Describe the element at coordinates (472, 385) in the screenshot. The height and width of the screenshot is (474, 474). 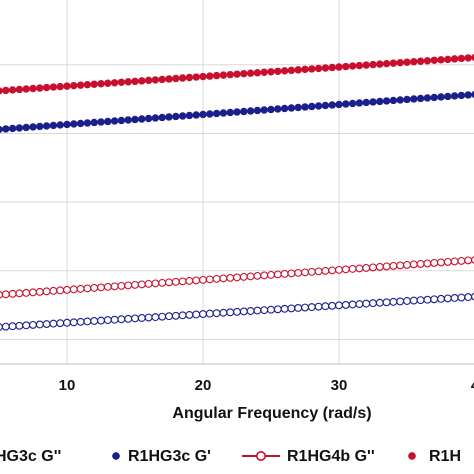
I see `x-tick-label: 4` at that location.